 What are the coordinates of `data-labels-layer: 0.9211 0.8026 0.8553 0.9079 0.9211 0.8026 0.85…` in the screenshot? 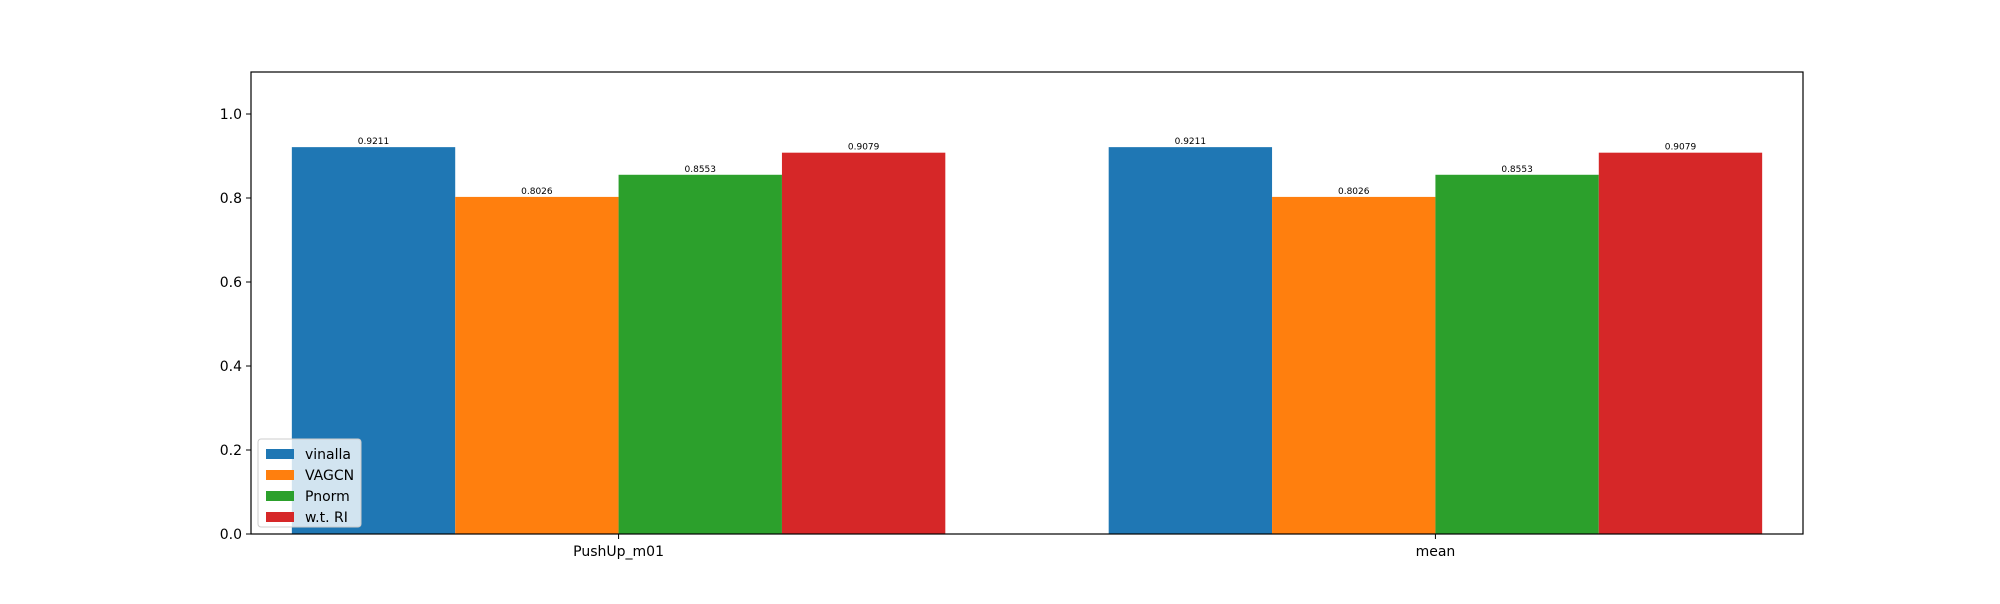 It's located at (1027, 167).